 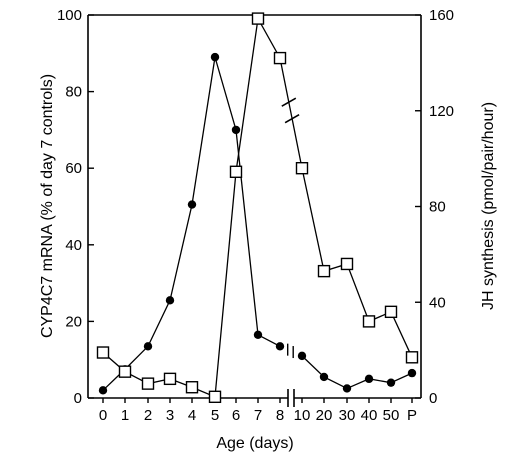 What do you see at coordinates (488, 206) in the screenshot?
I see `right-y-axis-title: JH synthesis (pmol/pair/hour)` at bounding box center [488, 206].